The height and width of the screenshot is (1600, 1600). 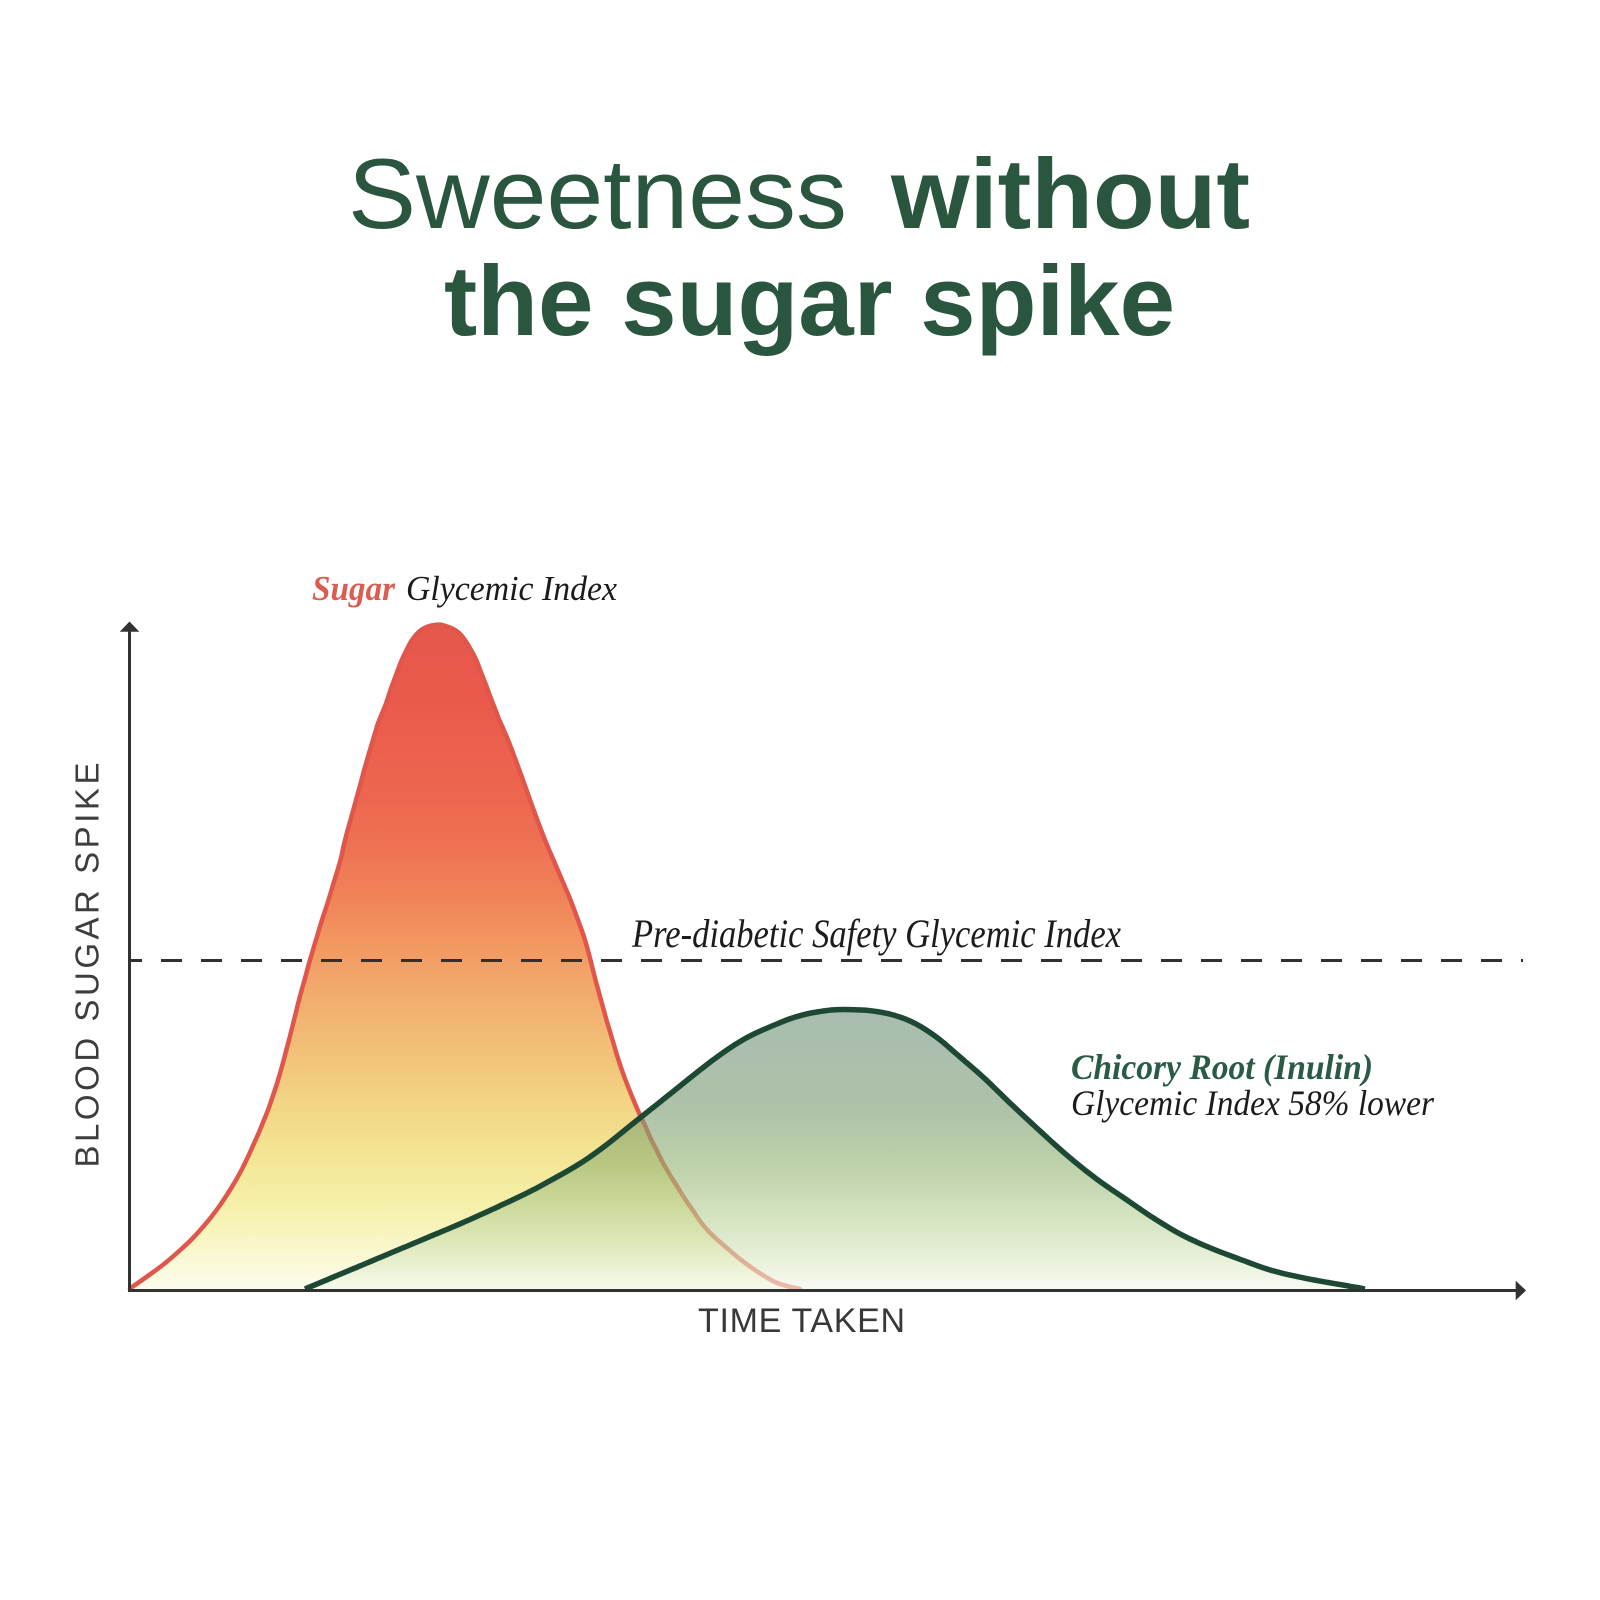 I want to click on svg-text: BLOOD SUGAR SPIKE, so click(x=87, y=965).